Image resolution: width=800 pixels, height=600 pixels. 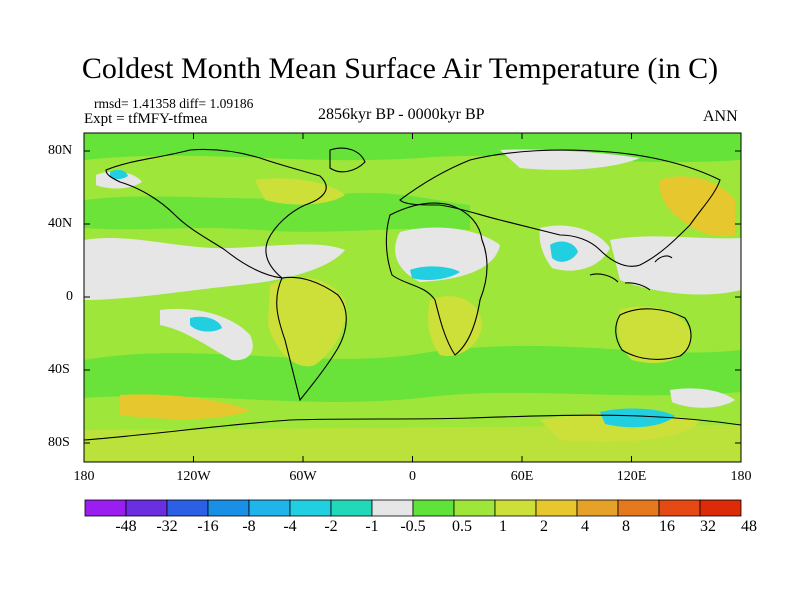 What do you see at coordinates (174, 103) in the screenshot?
I see `stats-rmsd-diff: rmsd= 1.41358 diff= 1.09186` at bounding box center [174, 103].